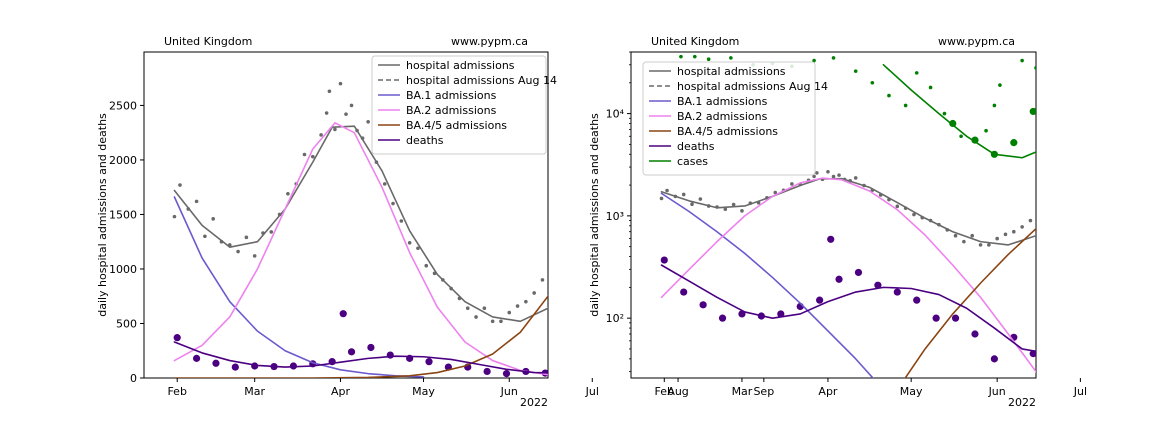  I want to click on legend-label: BA.1 admissions, so click(451, 95).